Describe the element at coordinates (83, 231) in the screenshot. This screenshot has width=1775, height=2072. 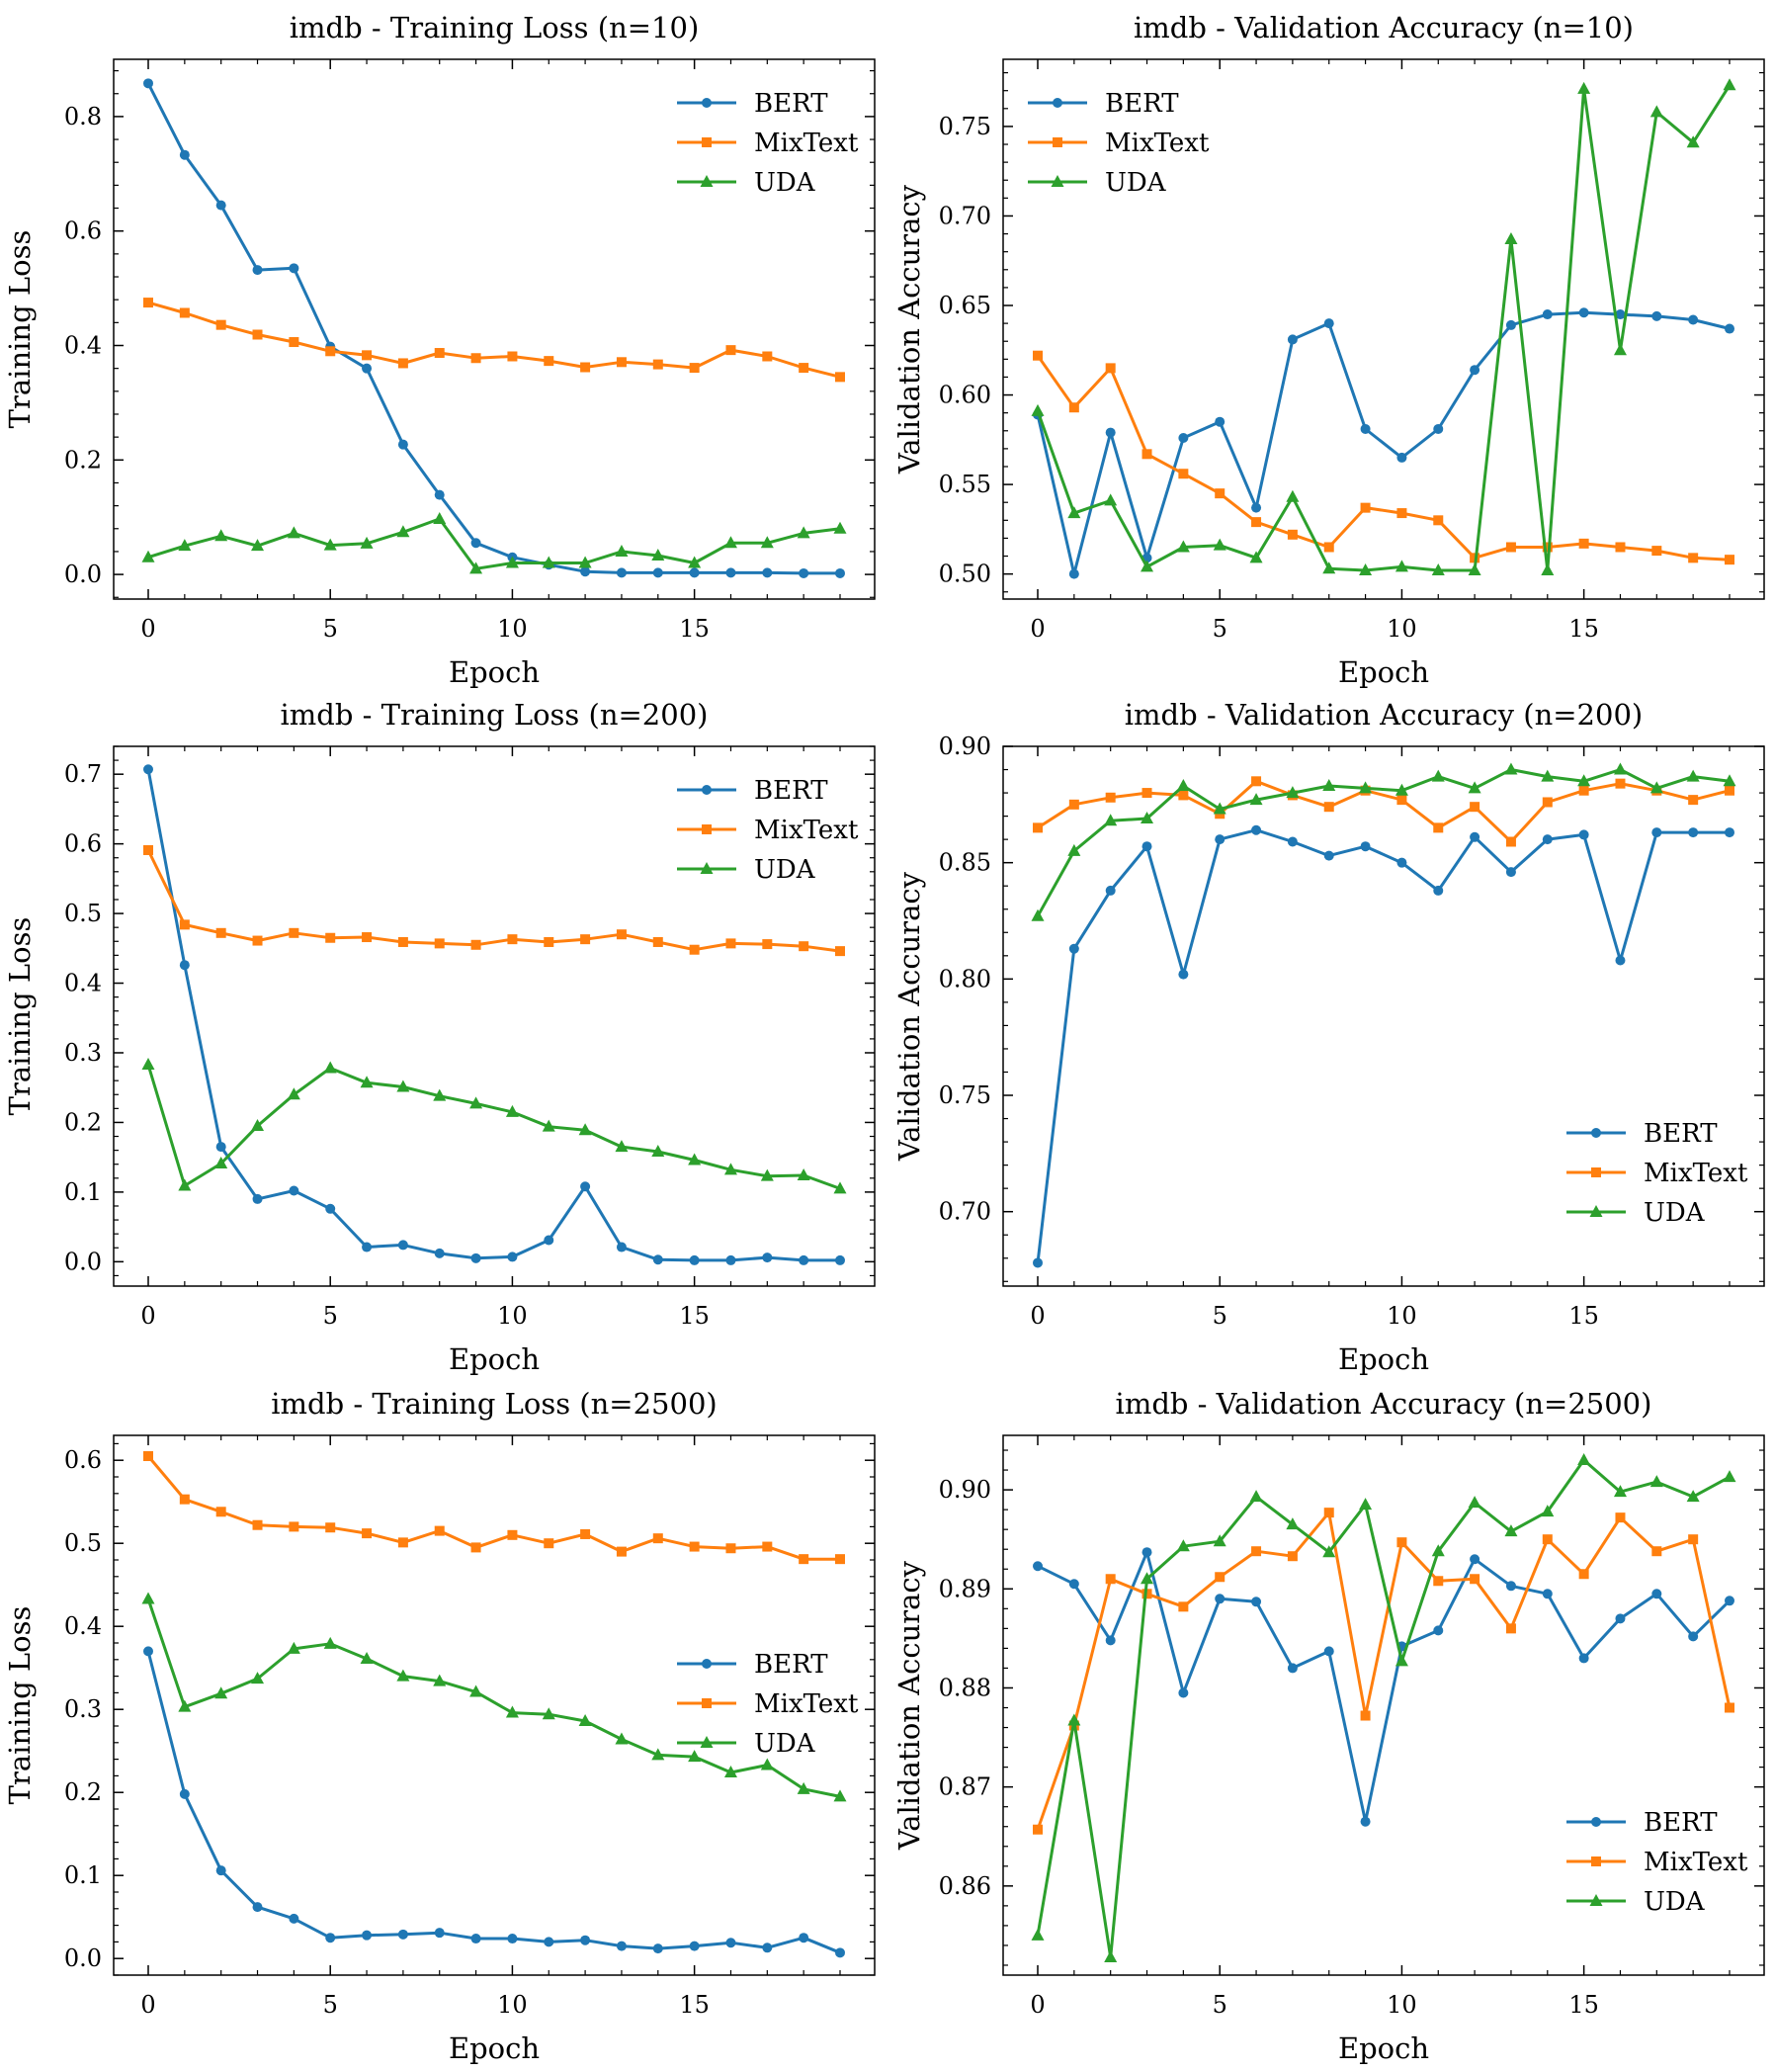
I see `y-tick-label: 0.6` at that location.